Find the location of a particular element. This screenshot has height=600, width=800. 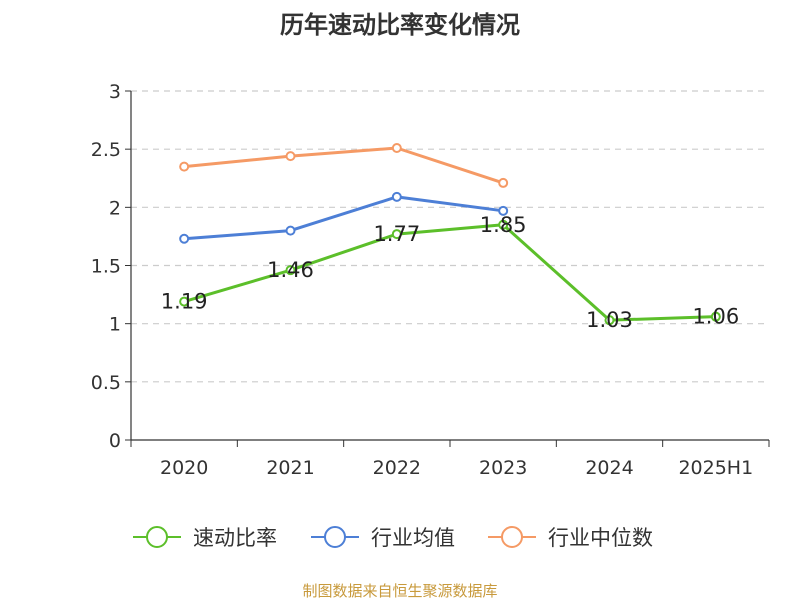

data-label: 1.03 is located at coordinates (609, 320).